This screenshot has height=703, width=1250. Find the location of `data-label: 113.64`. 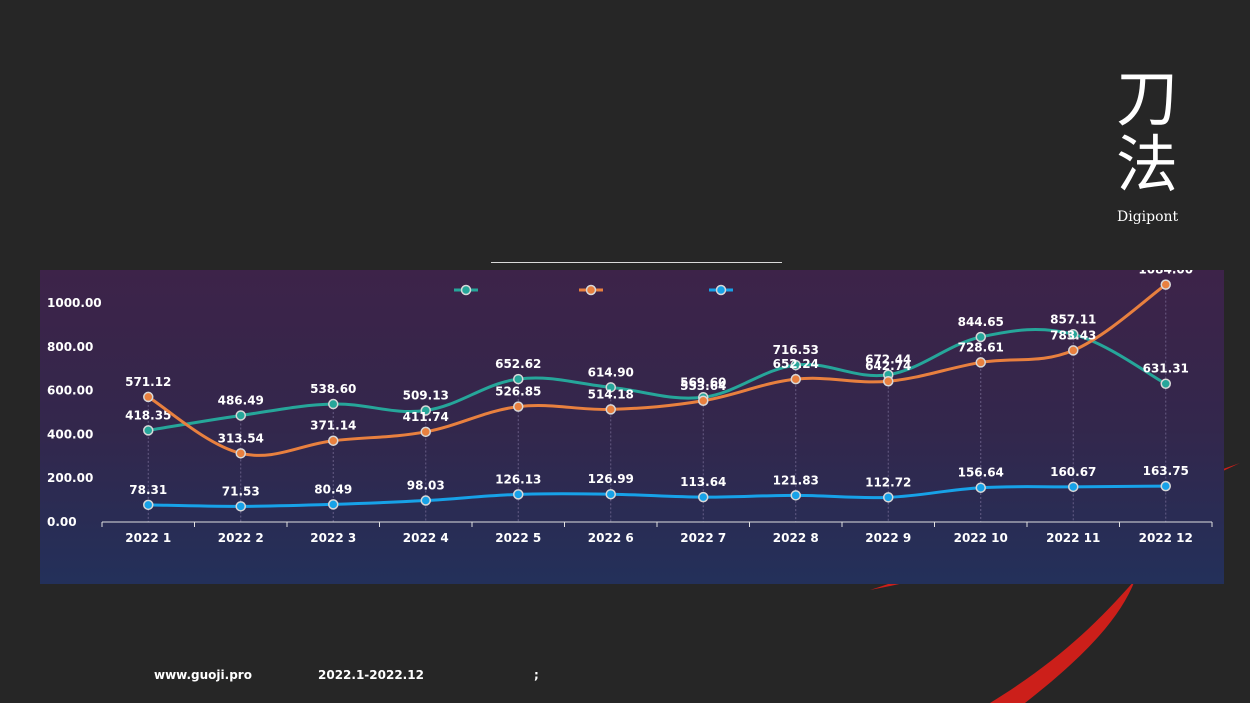

data-label: 113.64 is located at coordinates (703, 482).